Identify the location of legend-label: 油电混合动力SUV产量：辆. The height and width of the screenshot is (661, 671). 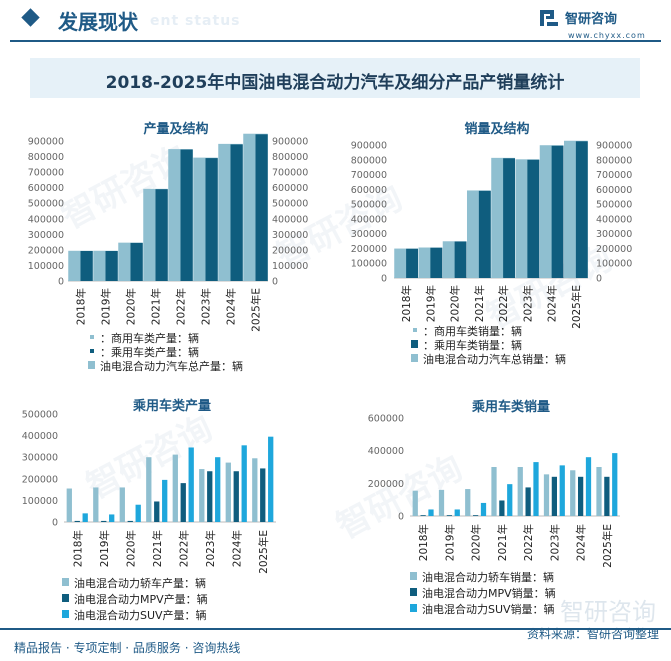
(140, 615).